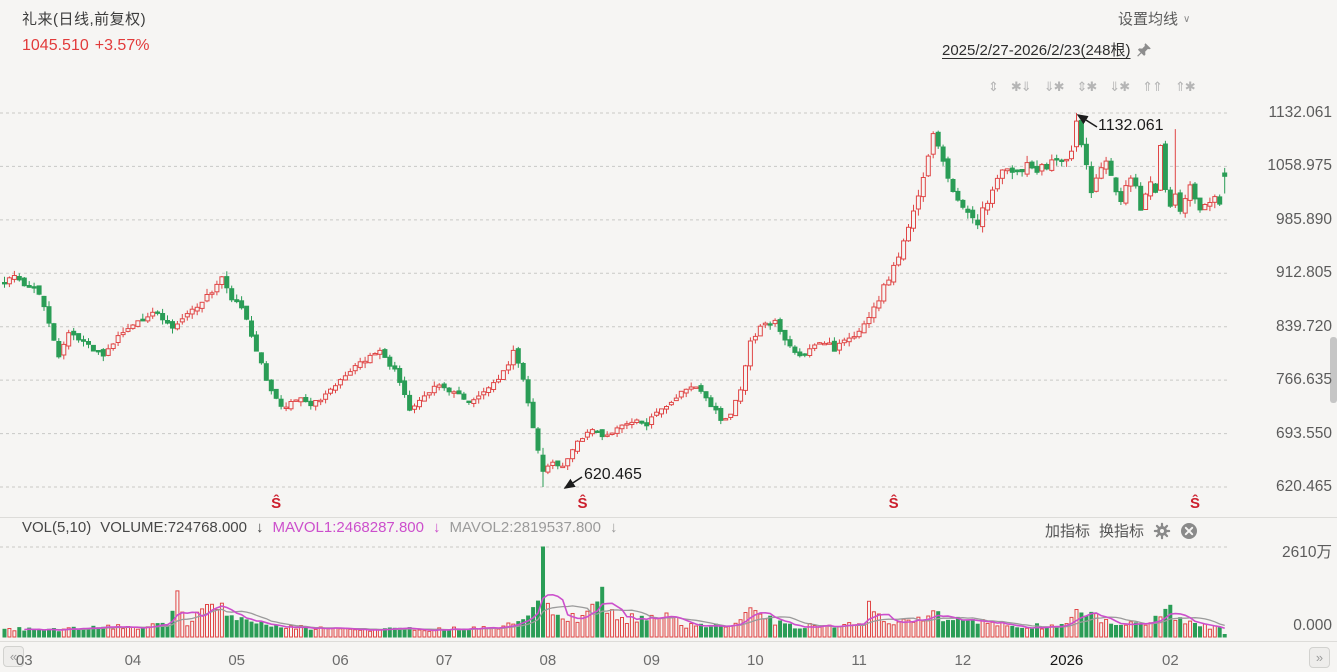 The width and height of the screenshot is (1337, 672). I want to click on gear-icon, so click(1162, 531).